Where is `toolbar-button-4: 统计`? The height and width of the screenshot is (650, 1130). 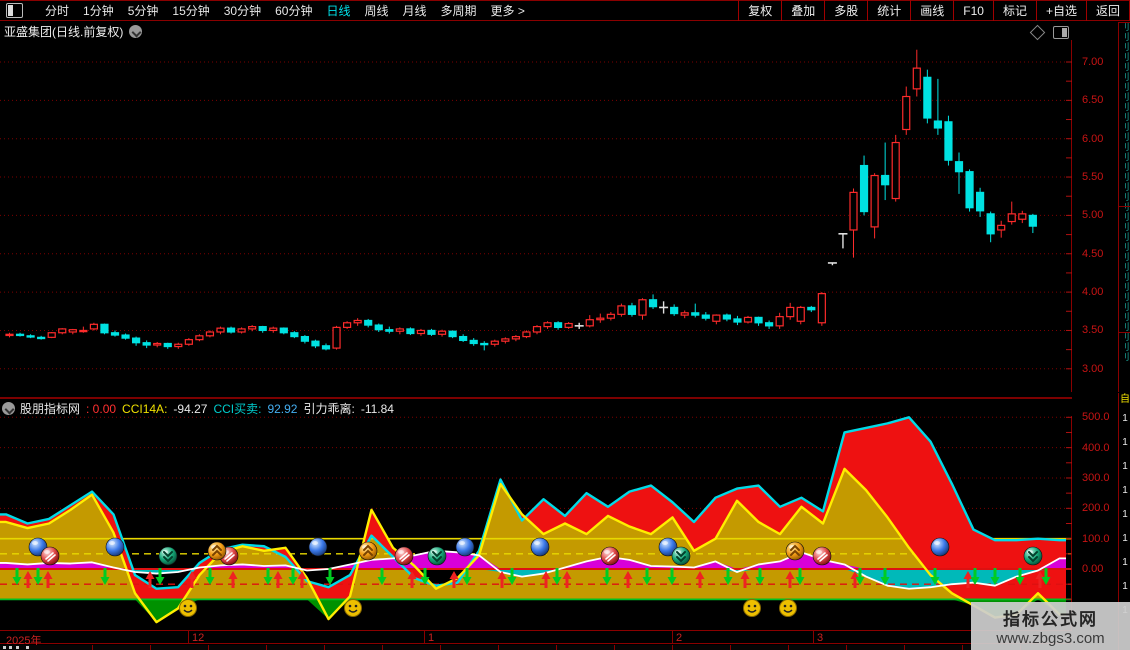 toolbar-button-4: 统计 is located at coordinates (889, 10).